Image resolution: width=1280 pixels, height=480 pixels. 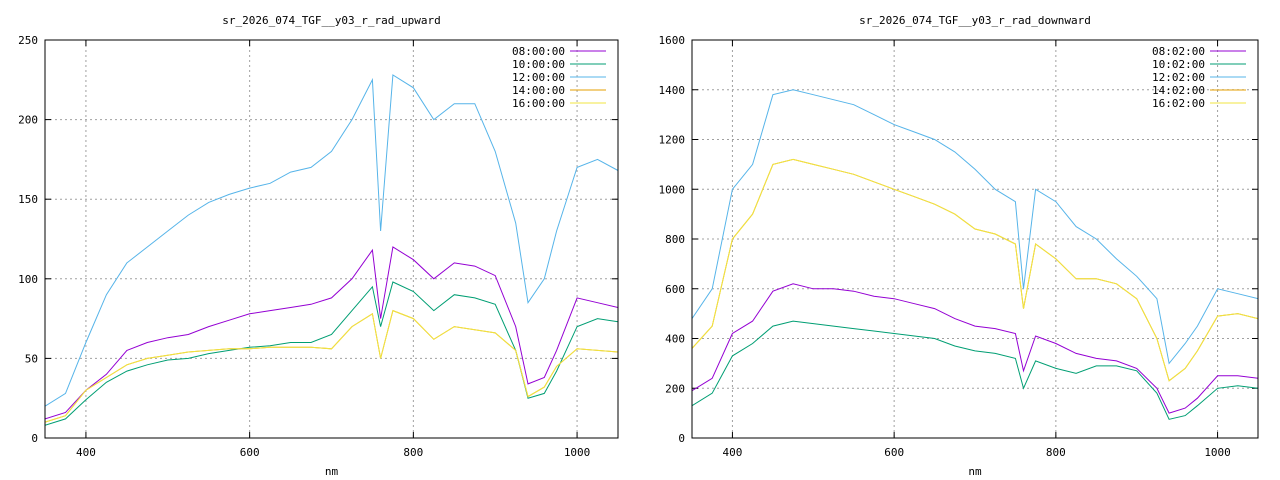 I want to click on y-tick-label: 1400, so click(x=672, y=90).